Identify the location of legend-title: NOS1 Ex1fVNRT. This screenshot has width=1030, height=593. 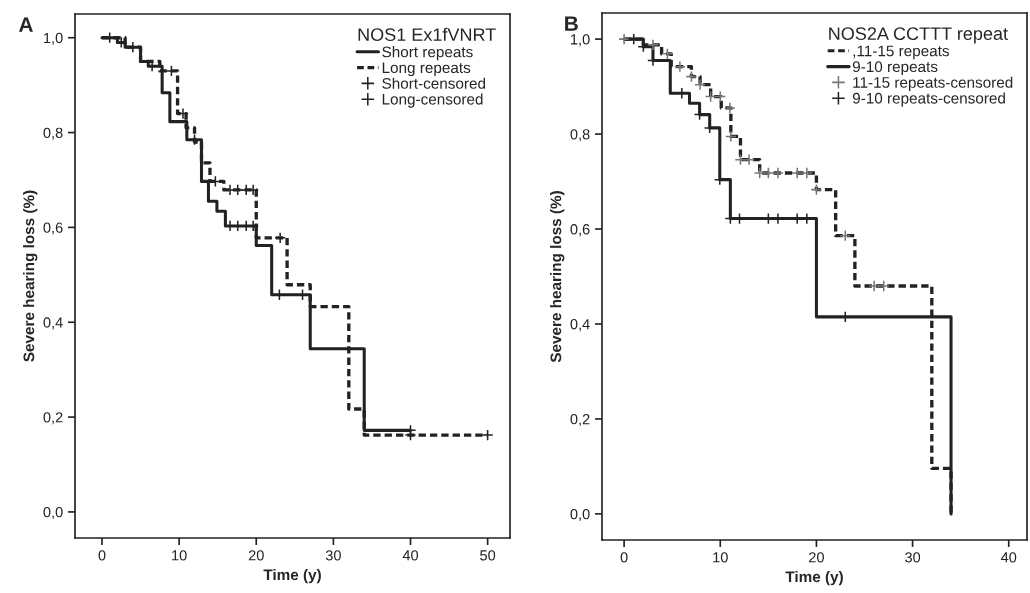
(427, 34).